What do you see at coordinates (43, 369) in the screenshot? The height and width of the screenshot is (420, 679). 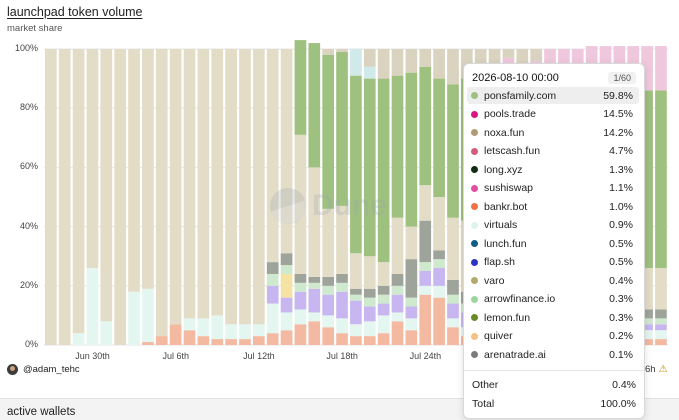 I see `author-link: @adam_tehc` at bounding box center [43, 369].